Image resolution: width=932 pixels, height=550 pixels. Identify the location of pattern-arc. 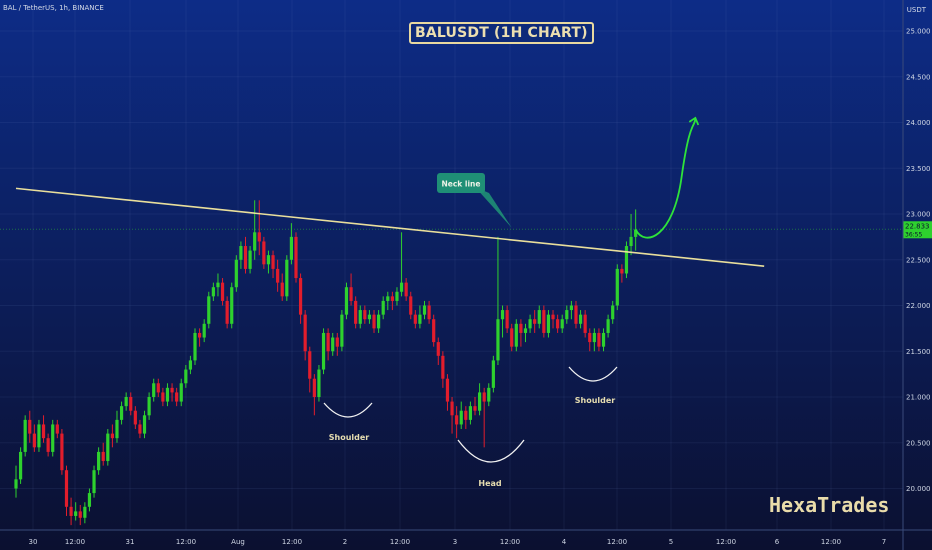
(491, 451).